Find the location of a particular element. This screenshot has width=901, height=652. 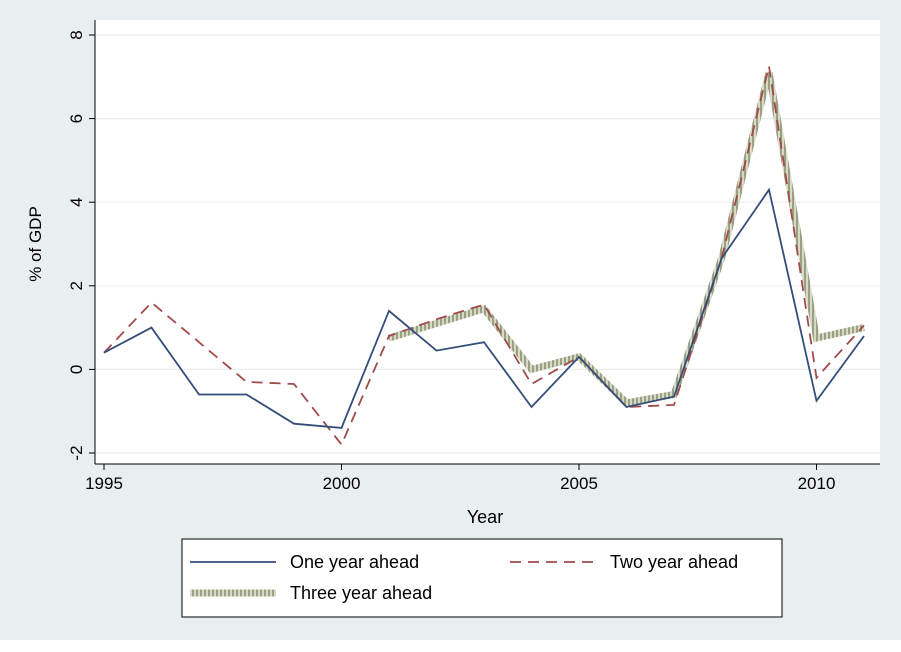

y-tick-label: 2 is located at coordinates (76, 285).